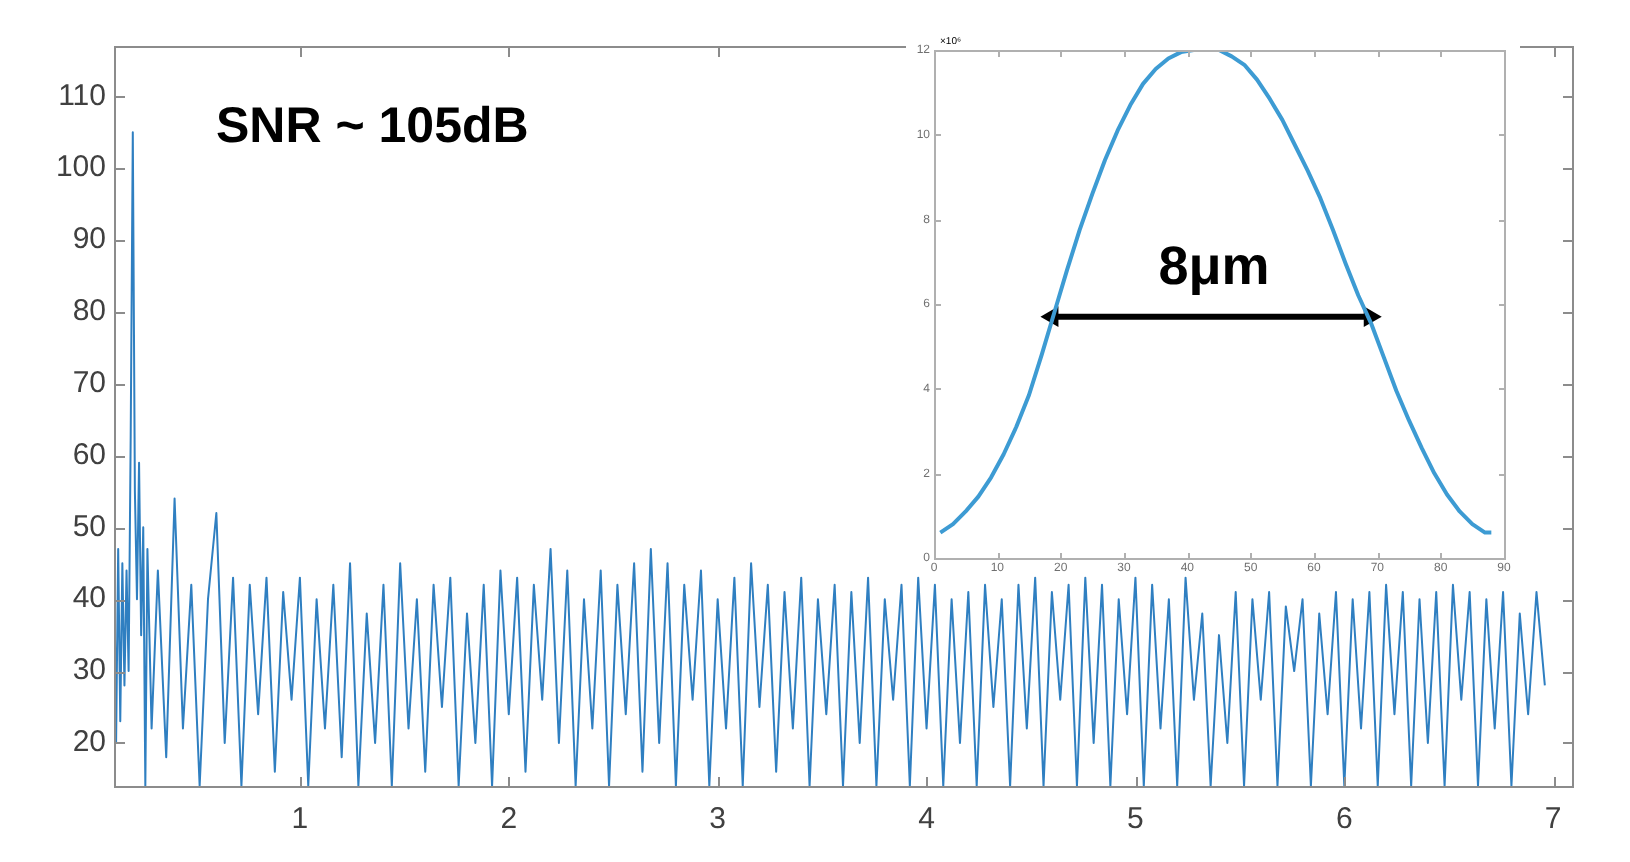 This screenshot has height=862, width=1630. I want to click on x-tick-label: 6, so click(1344, 819).